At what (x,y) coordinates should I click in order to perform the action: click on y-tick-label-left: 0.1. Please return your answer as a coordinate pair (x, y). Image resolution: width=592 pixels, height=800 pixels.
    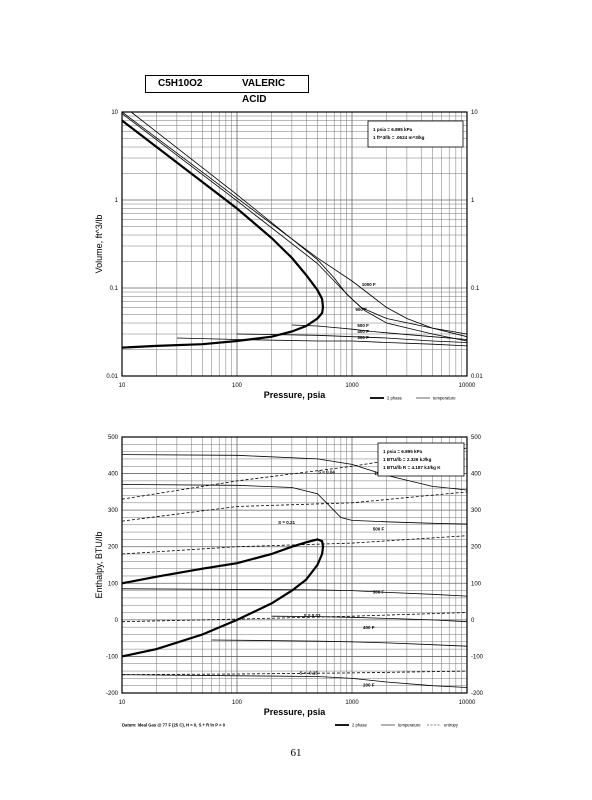
    Looking at the image, I should click on (114, 289).